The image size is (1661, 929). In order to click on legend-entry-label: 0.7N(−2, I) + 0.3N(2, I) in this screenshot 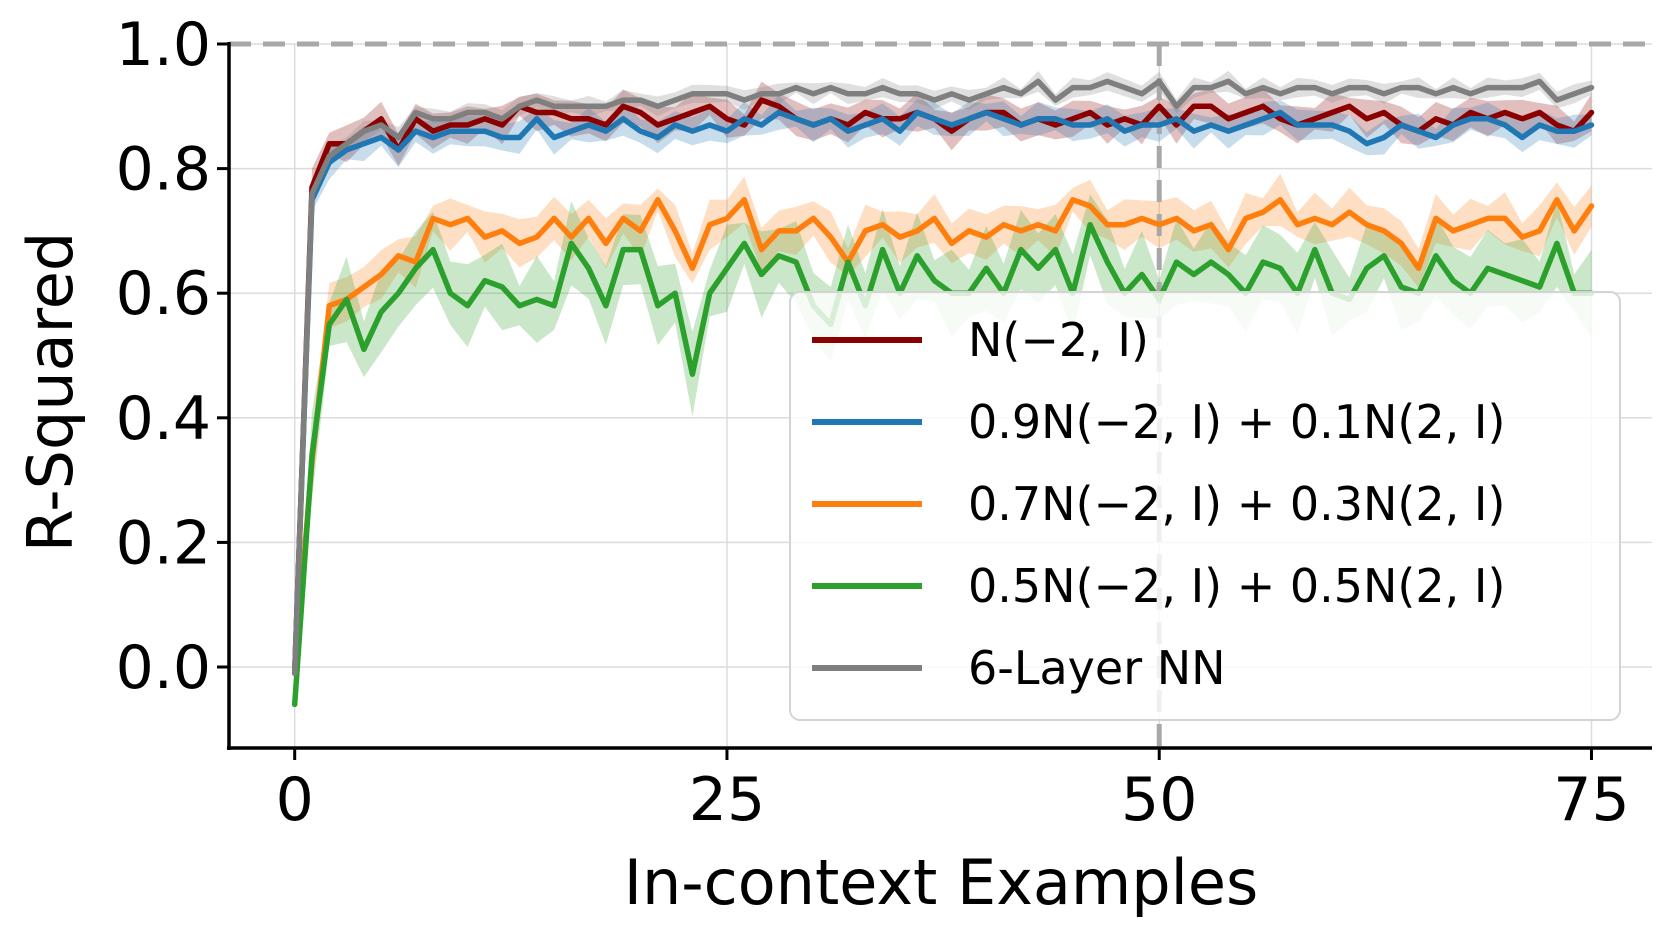, I will do `click(1236, 504)`.